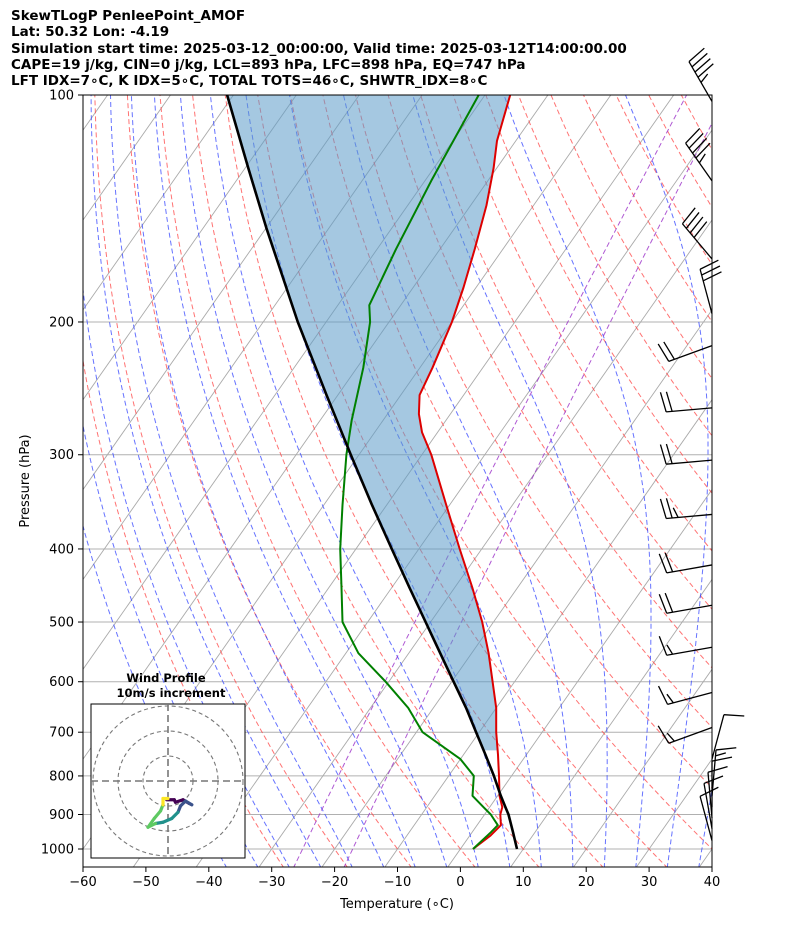 The image size is (794, 937). What do you see at coordinates (168, 765) in the screenshot?
I see `wind-profile-inset: Wind Profile 10m/s increment` at bounding box center [168, 765].